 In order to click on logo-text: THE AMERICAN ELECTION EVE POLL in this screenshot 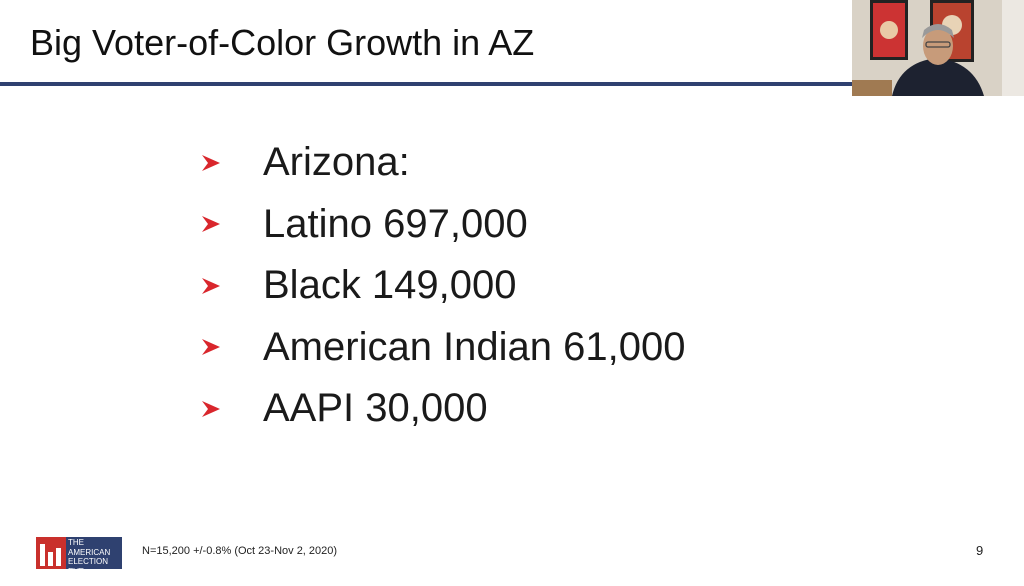, I will do `click(94, 561)`.